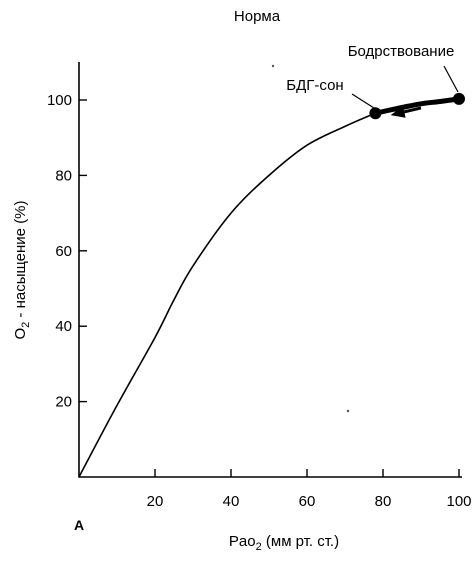 The height and width of the screenshot is (561, 476). I want to click on points, so click(417, 106).